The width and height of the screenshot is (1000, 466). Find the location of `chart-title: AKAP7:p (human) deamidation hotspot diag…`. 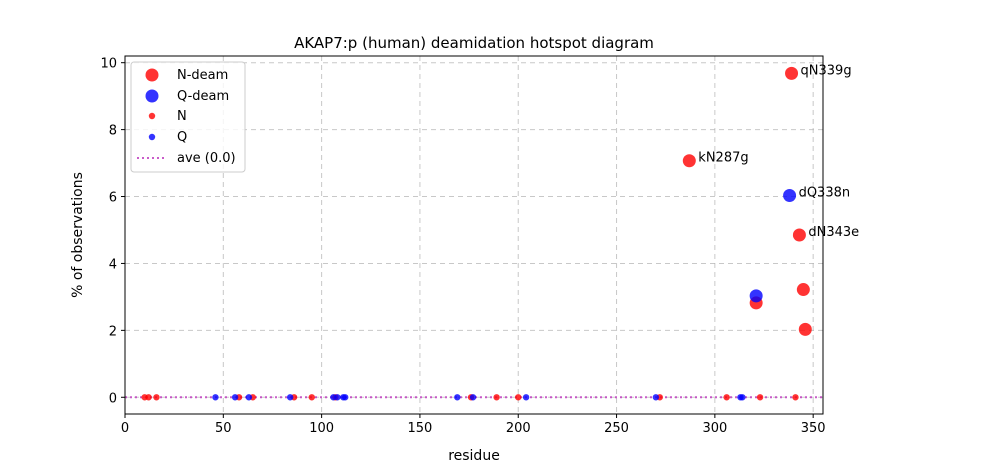

chart-title: AKAP7:p (human) deamidation hotspot diag… is located at coordinates (474, 43).